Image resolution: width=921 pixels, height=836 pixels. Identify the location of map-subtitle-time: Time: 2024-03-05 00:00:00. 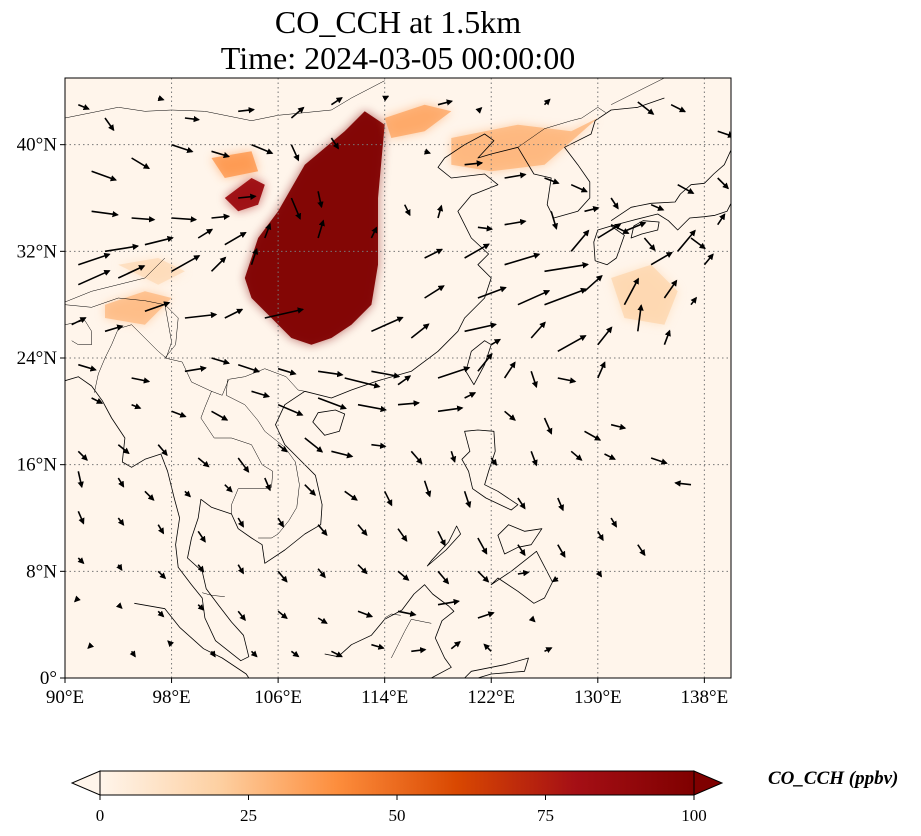
(398, 58).